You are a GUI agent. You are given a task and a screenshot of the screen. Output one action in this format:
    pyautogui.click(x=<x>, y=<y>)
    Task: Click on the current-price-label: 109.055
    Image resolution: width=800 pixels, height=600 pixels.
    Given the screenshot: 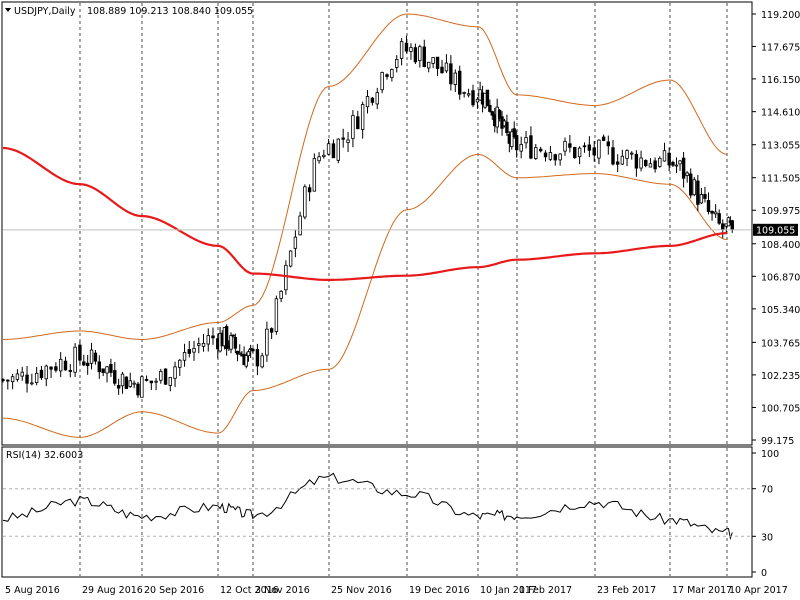 What is the action you would take?
    pyautogui.click(x=775, y=230)
    